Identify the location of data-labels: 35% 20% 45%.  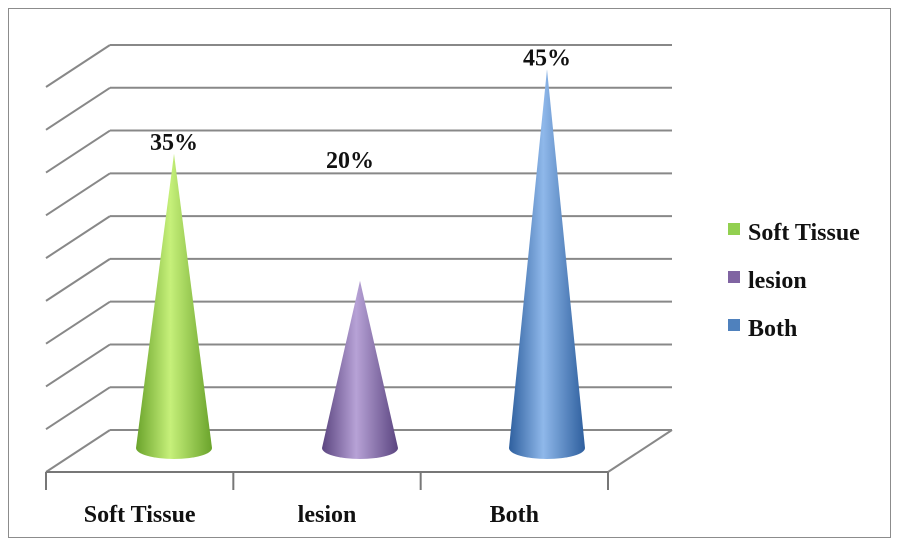
(360, 109).